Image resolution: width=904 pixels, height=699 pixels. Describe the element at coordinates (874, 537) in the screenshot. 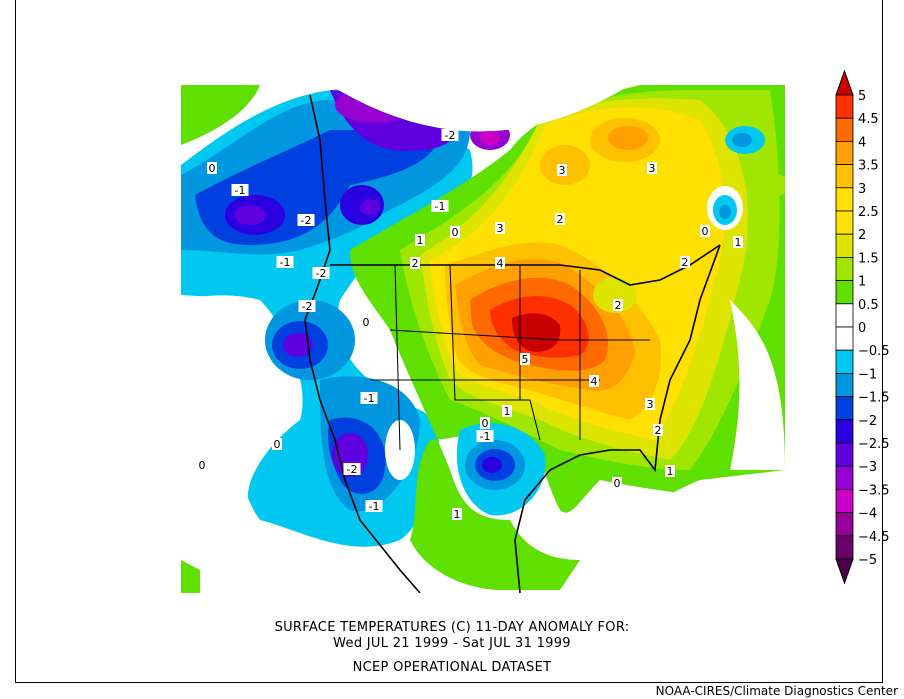

I see `colorbar-tick-label: −4.5` at that location.